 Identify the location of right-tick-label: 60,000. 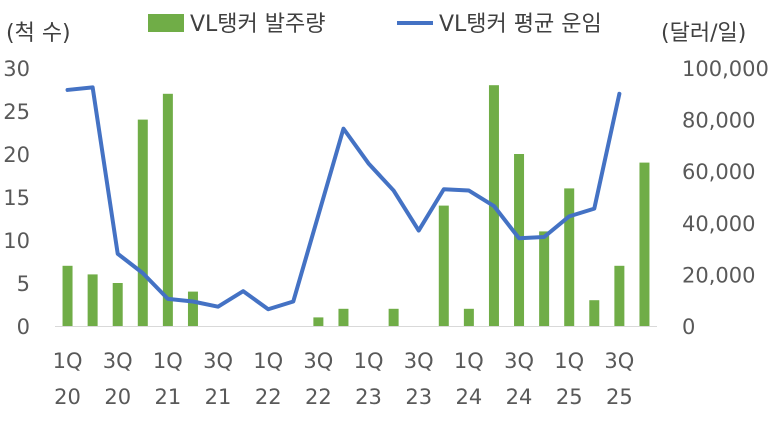
(718, 172).